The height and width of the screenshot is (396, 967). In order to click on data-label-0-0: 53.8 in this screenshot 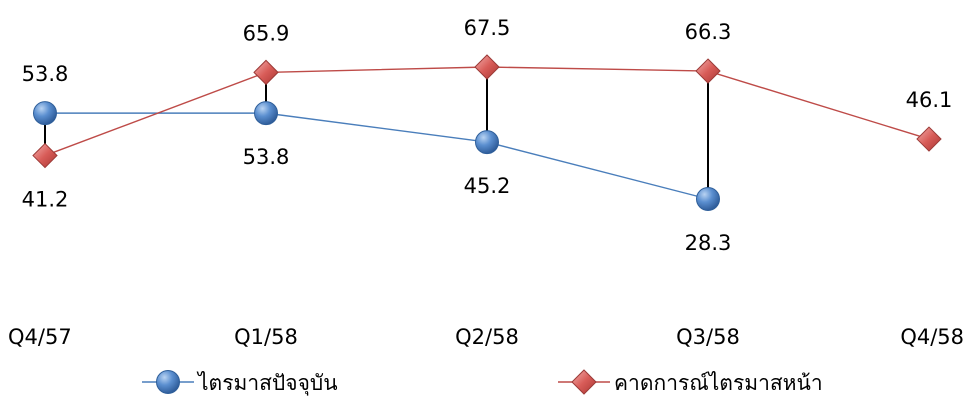, I will do `click(45, 74)`.